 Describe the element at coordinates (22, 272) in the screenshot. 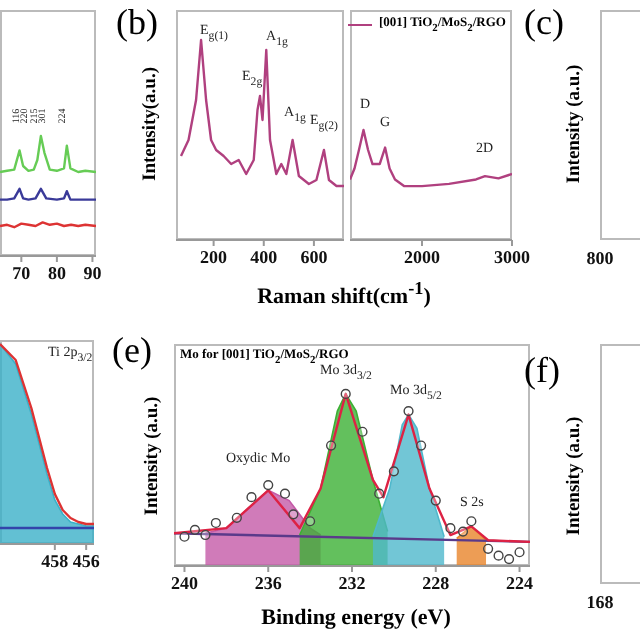

I see `x-tick-label: 70` at that location.